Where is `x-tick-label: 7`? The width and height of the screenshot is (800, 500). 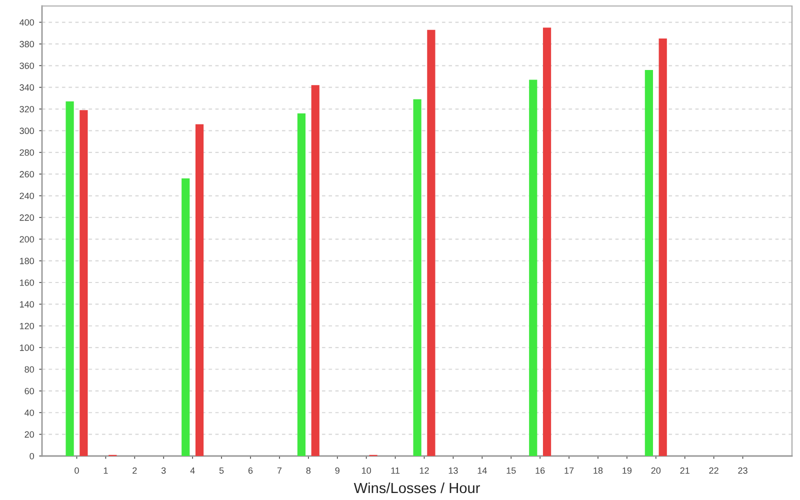 x-tick-label: 7 is located at coordinates (279, 470).